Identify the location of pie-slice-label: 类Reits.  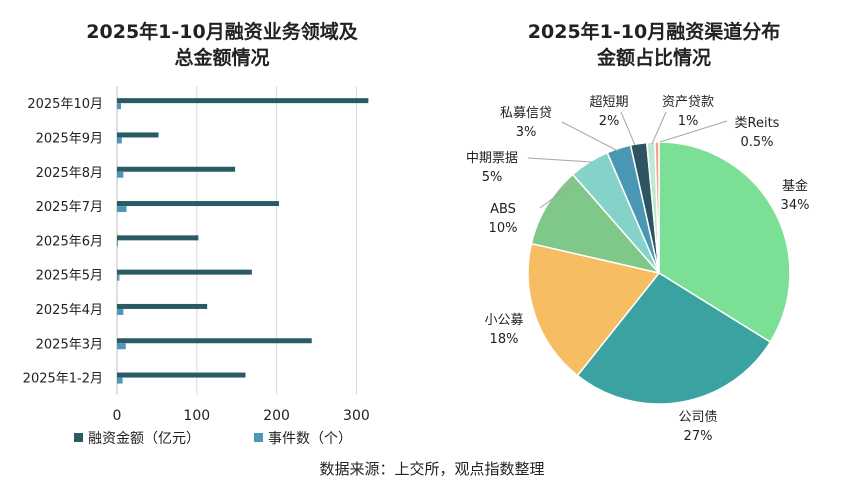
(757, 123).